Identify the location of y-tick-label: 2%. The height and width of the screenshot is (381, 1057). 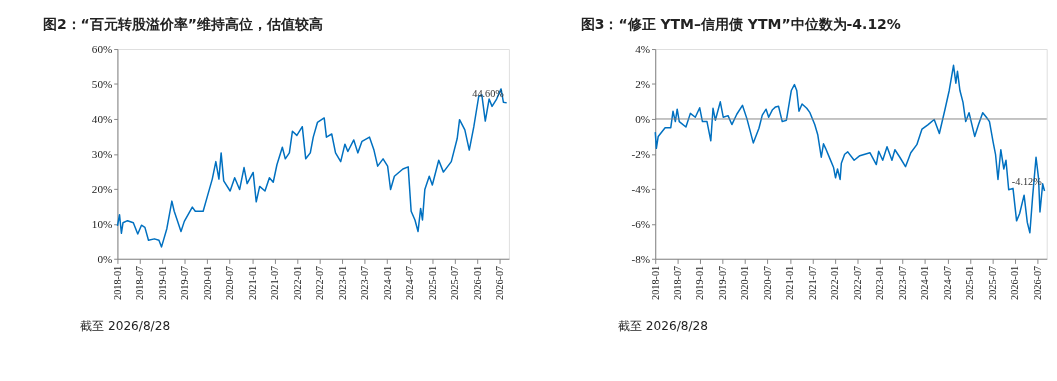
(643, 84).